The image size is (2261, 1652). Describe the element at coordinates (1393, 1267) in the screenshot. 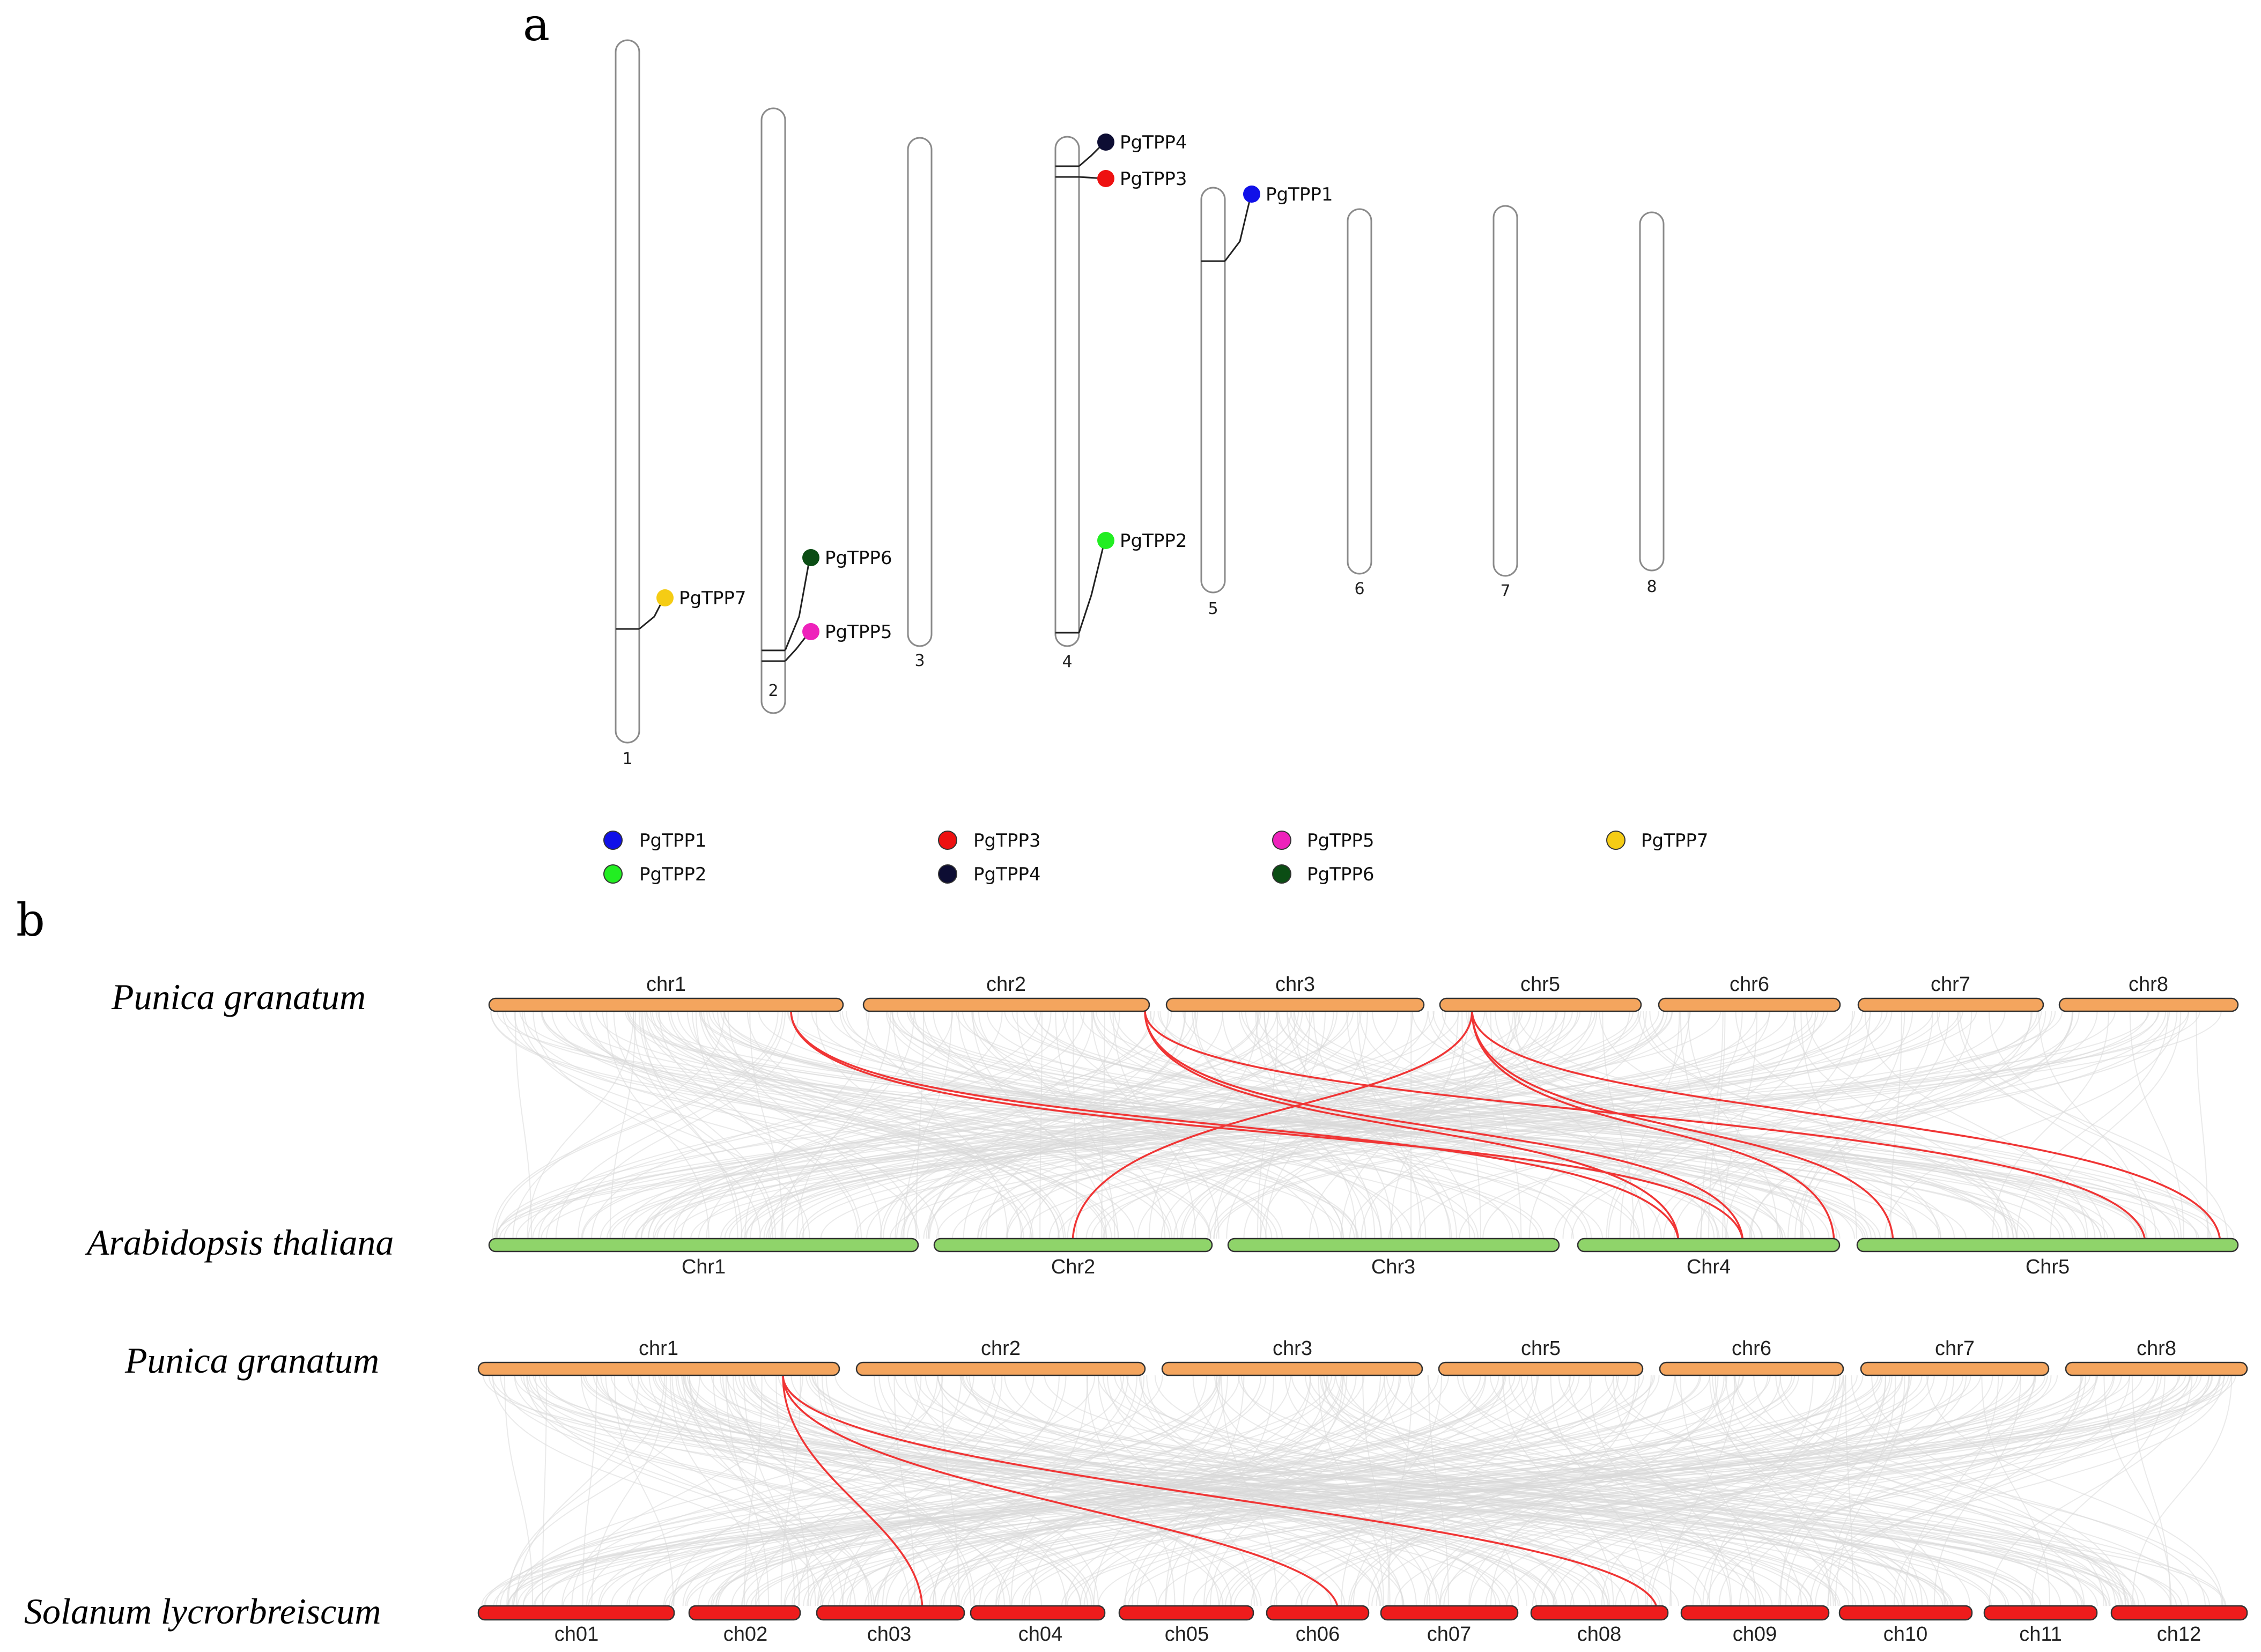

I see `bar-label: Chr3` at that location.